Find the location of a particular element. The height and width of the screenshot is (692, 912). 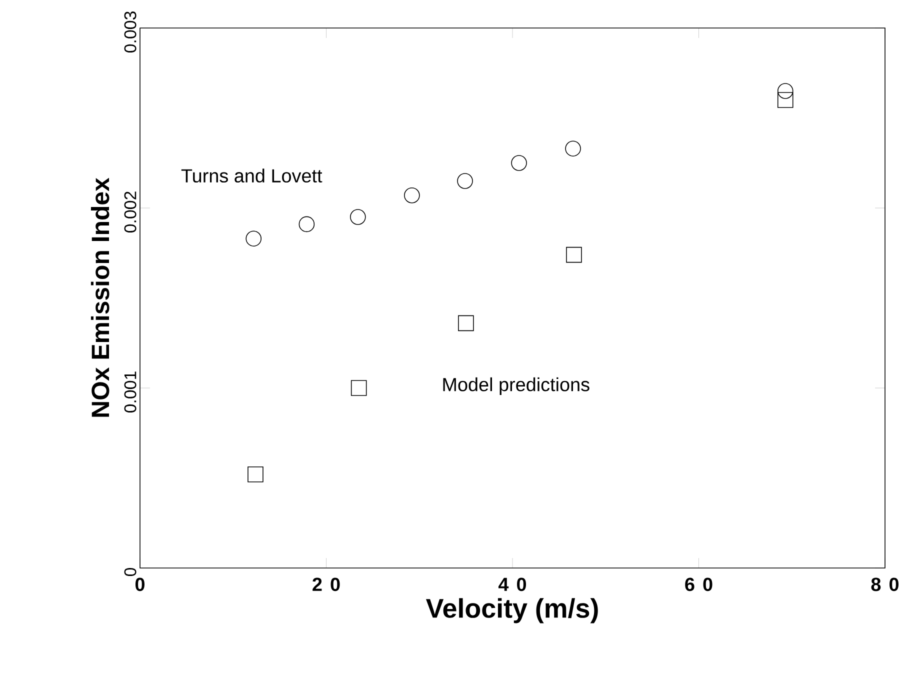

y-tick-label: 0.002 is located at coordinates (130, 212).